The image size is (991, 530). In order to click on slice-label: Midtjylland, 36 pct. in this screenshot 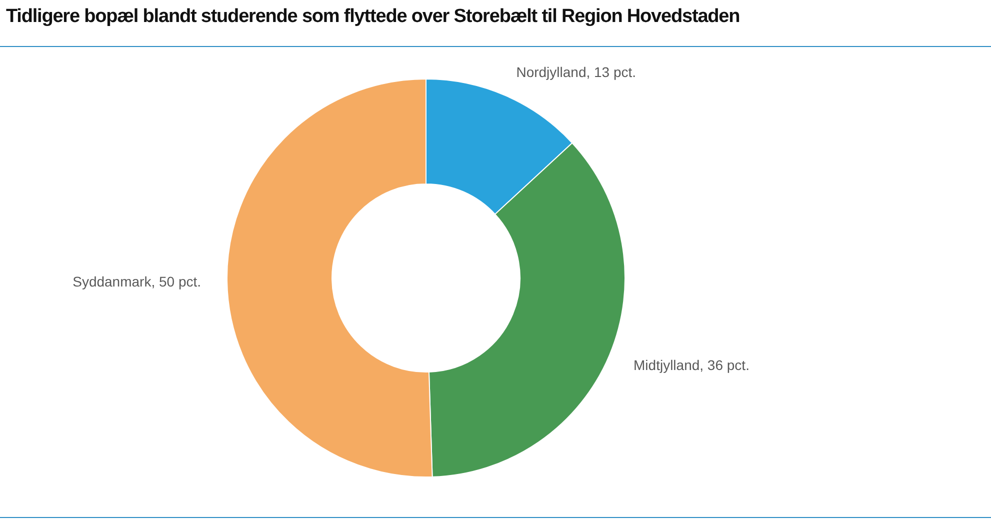, I will do `click(692, 364)`.